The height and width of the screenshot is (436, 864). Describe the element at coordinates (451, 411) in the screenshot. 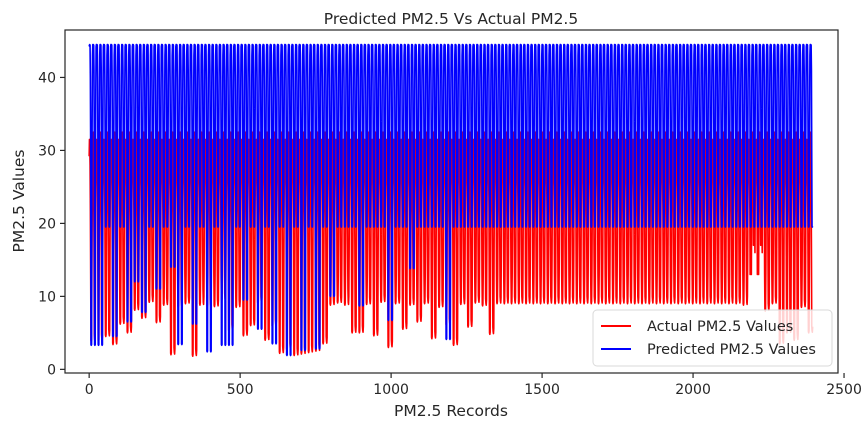

I see `x-axis-label: PM2.5 Records` at that location.